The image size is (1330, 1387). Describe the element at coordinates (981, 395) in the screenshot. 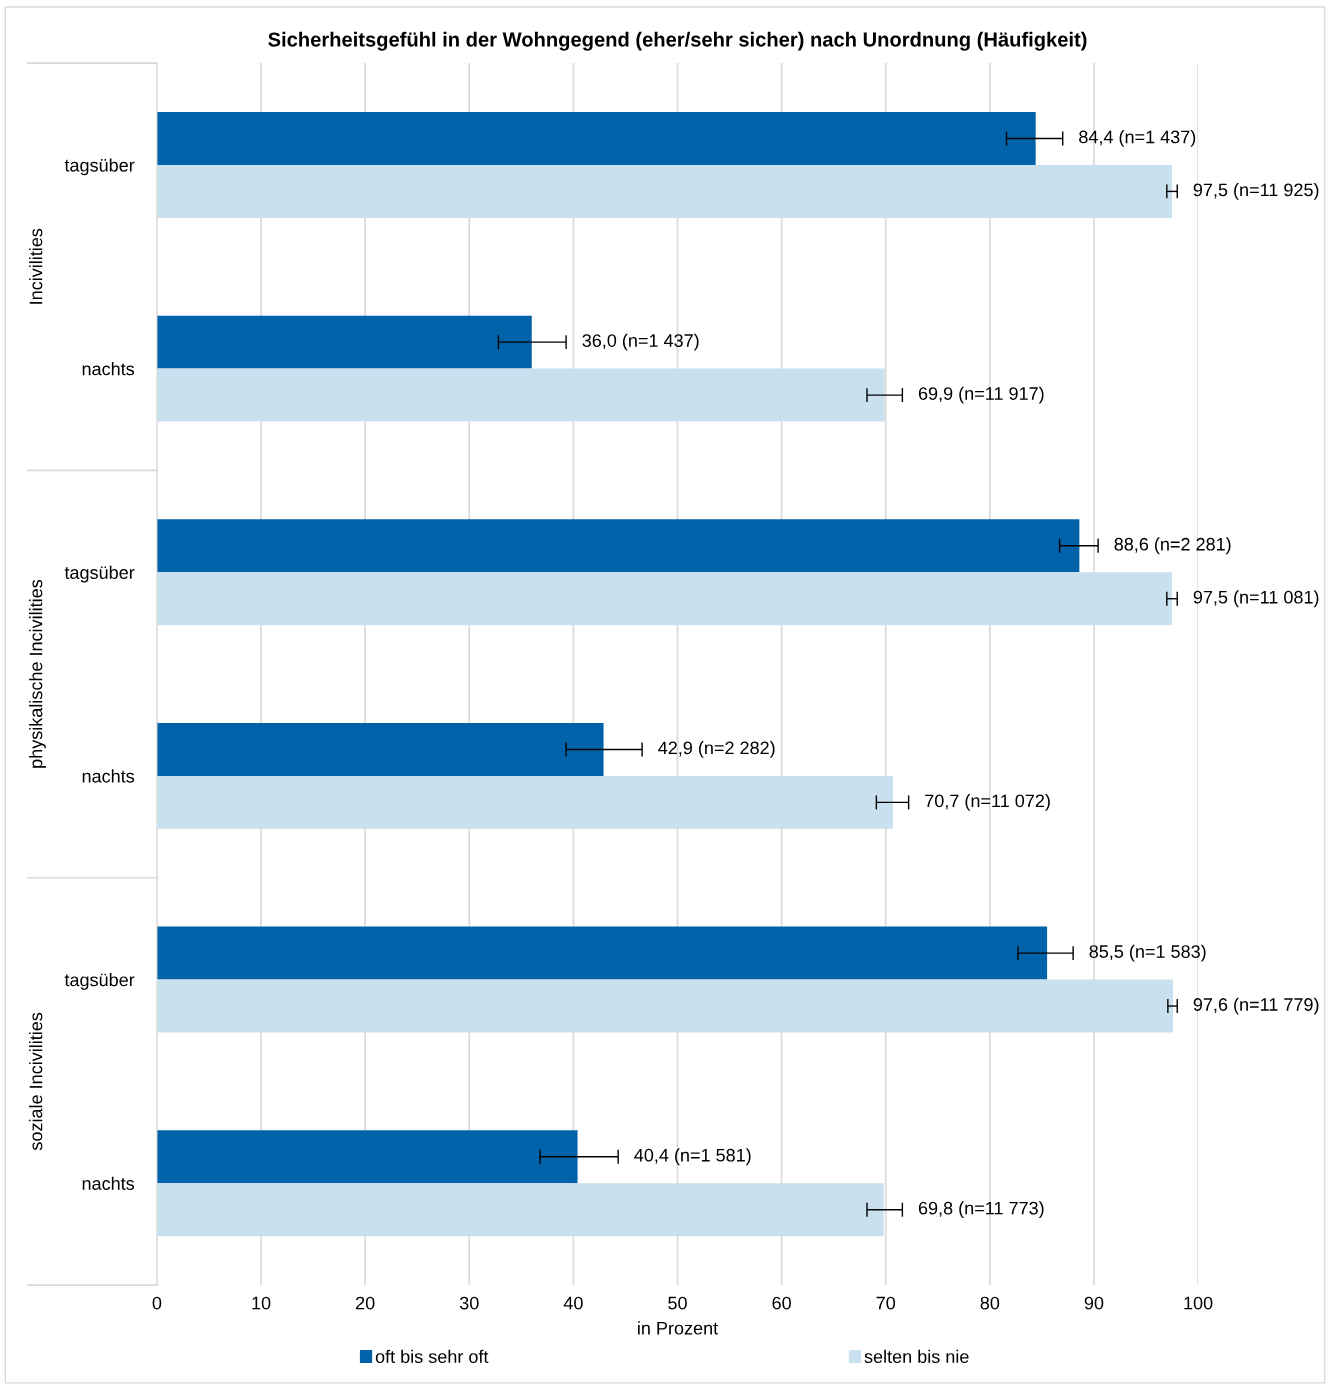

I see `data-label: 69,9 (n=11 917)` at that location.